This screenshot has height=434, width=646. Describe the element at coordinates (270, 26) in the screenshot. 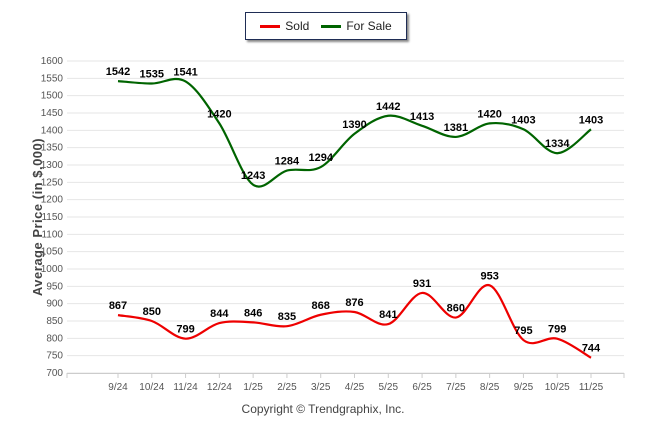

I see `legend-swatch-sold` at that location.